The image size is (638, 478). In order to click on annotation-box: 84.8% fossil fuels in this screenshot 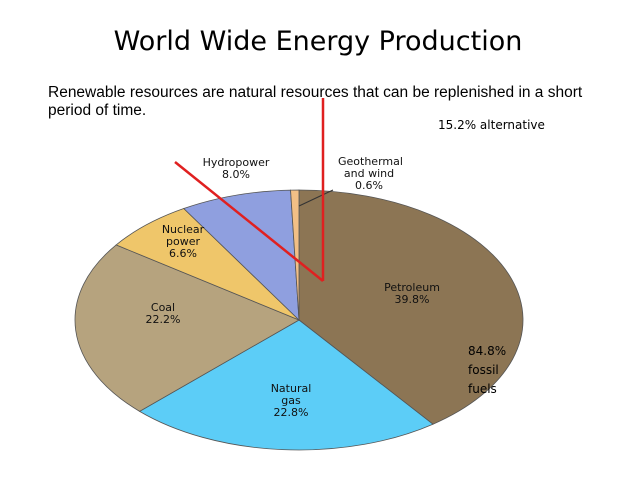, I will do `click(487, 370)`.